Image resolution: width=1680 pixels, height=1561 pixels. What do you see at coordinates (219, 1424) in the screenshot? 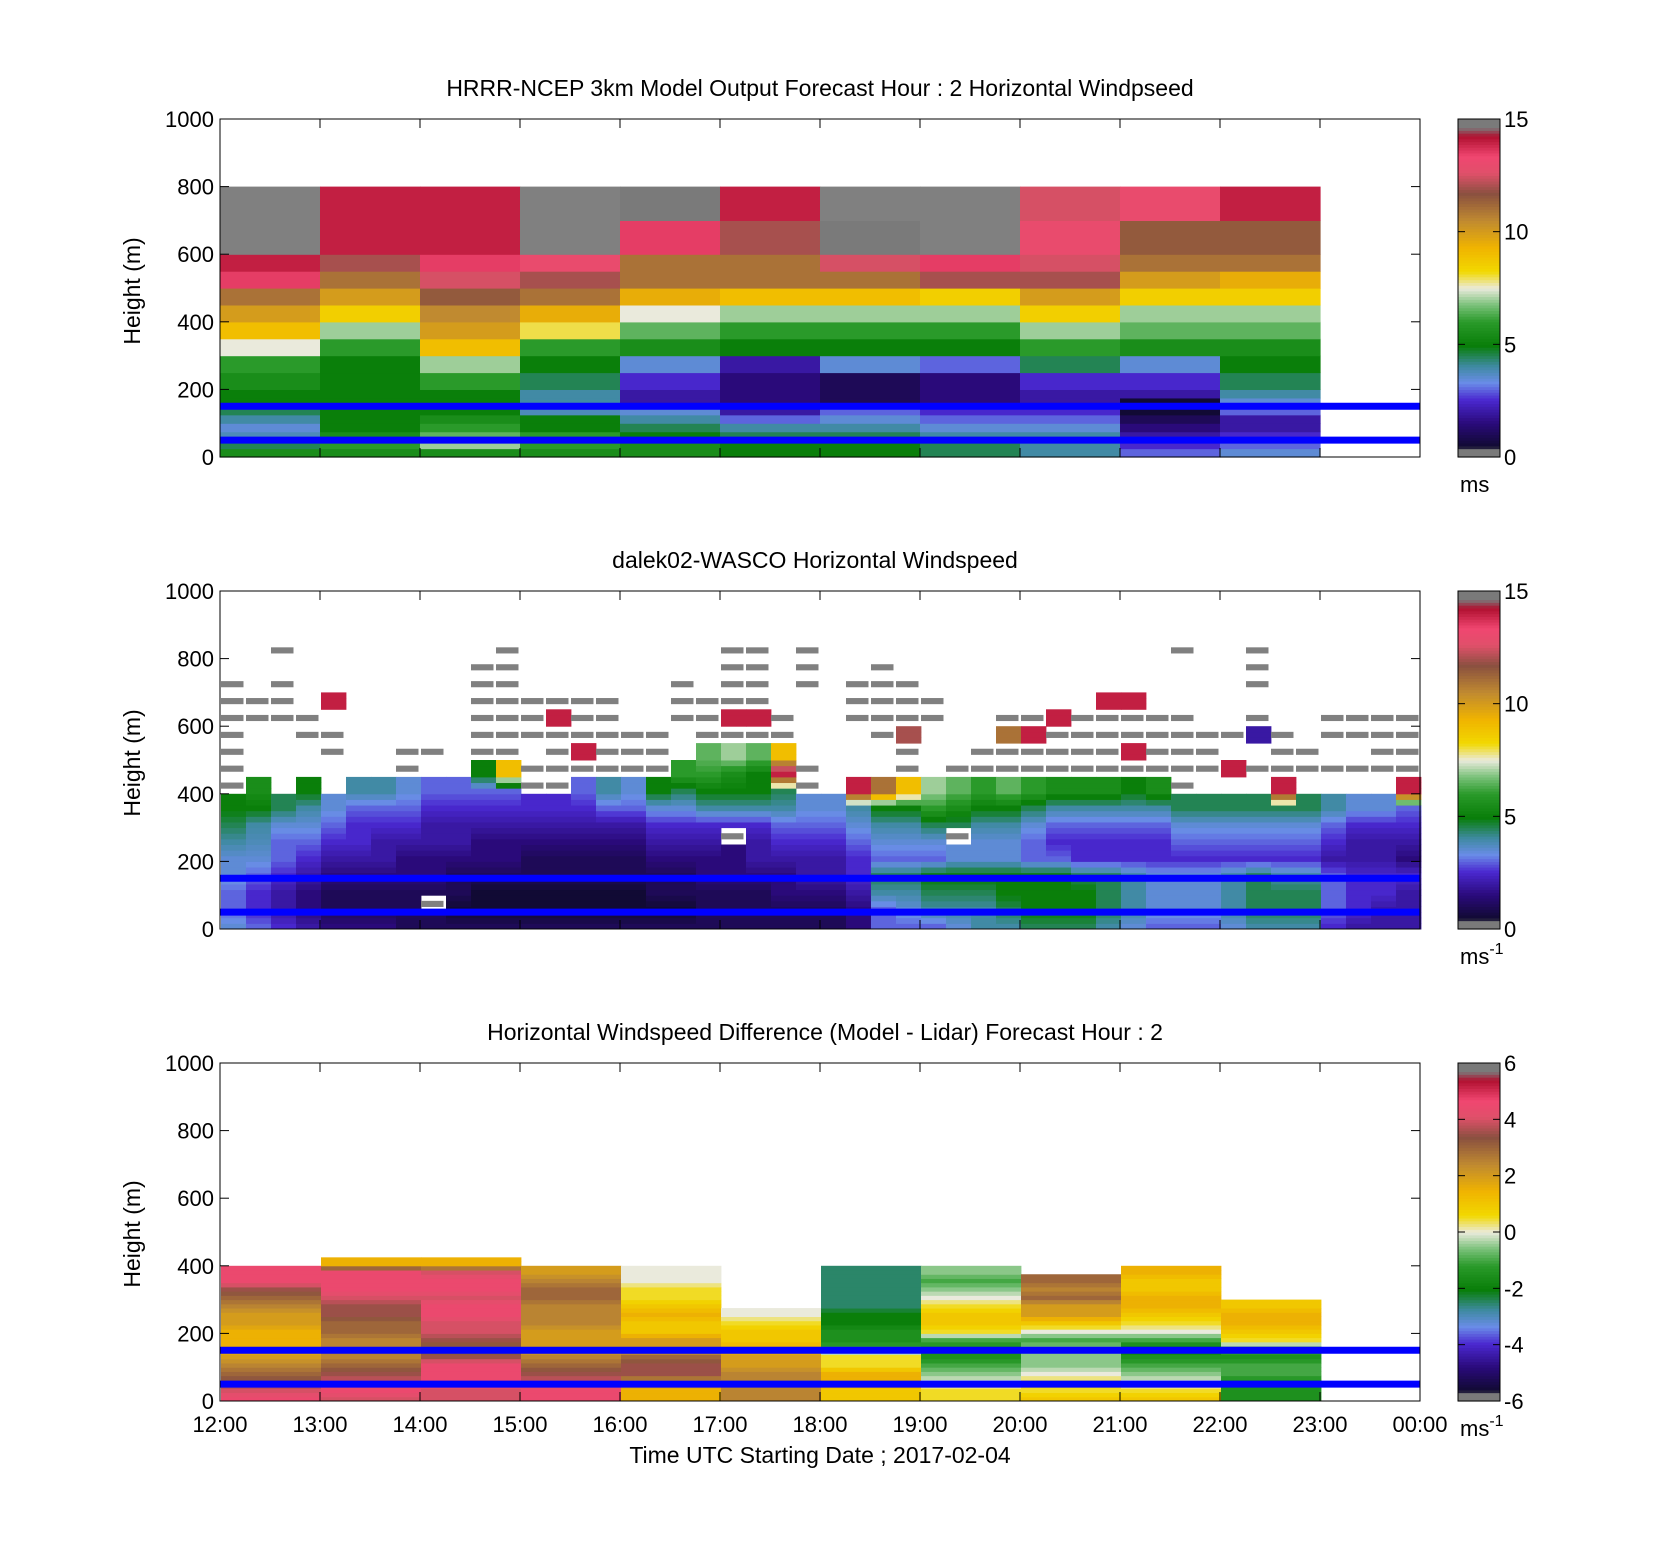
I see `x-tick-label: 12:00` at bounding box center [219, 1424].